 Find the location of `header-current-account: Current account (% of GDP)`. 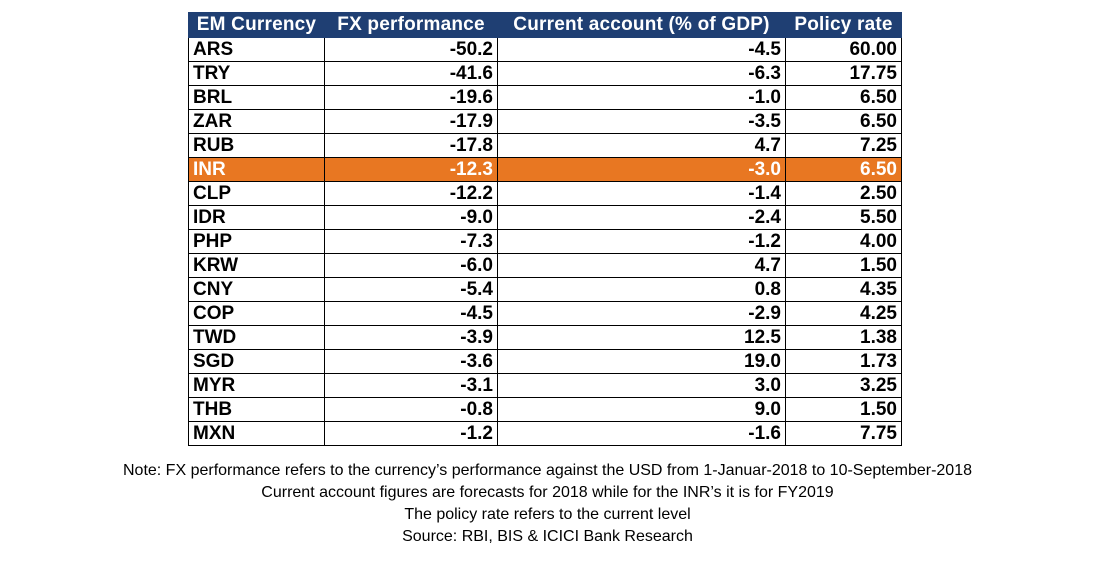

header-current-account: Current account (% of GDP) is located at coordinates (641, 25).